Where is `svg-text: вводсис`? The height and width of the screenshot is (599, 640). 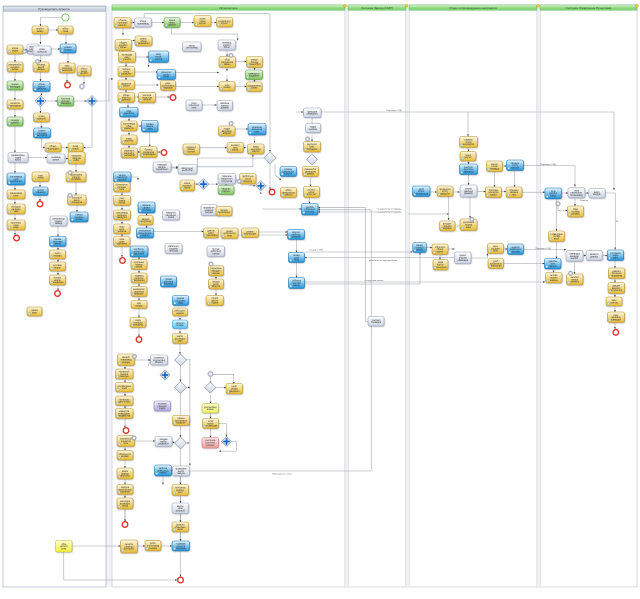 svg-text: вводсис is located at coordinates (616, 289).